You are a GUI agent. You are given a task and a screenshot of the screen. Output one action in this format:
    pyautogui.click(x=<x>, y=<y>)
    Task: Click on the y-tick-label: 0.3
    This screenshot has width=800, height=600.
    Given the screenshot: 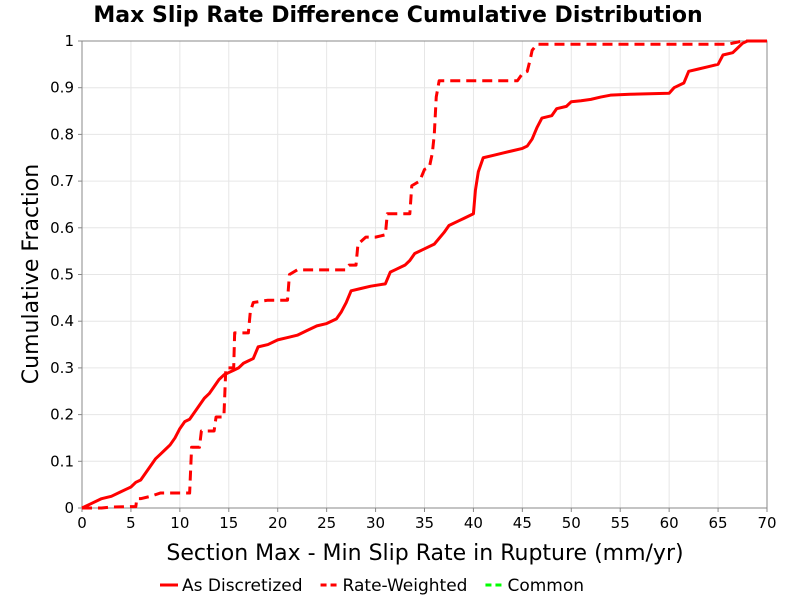 What is the action you would take?
    pyautogui.click(x=62, y=368)
    